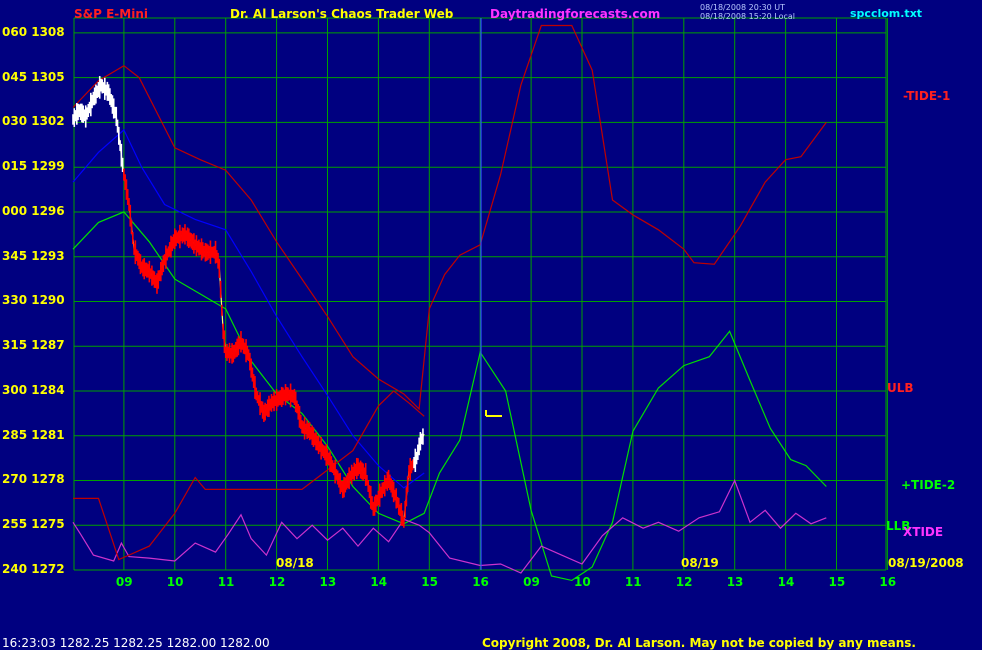  What do you see at coordinates (33, 31) in the screenshot?
I see `y-tick-label: 060 1308` at bounding box center [33, 31].